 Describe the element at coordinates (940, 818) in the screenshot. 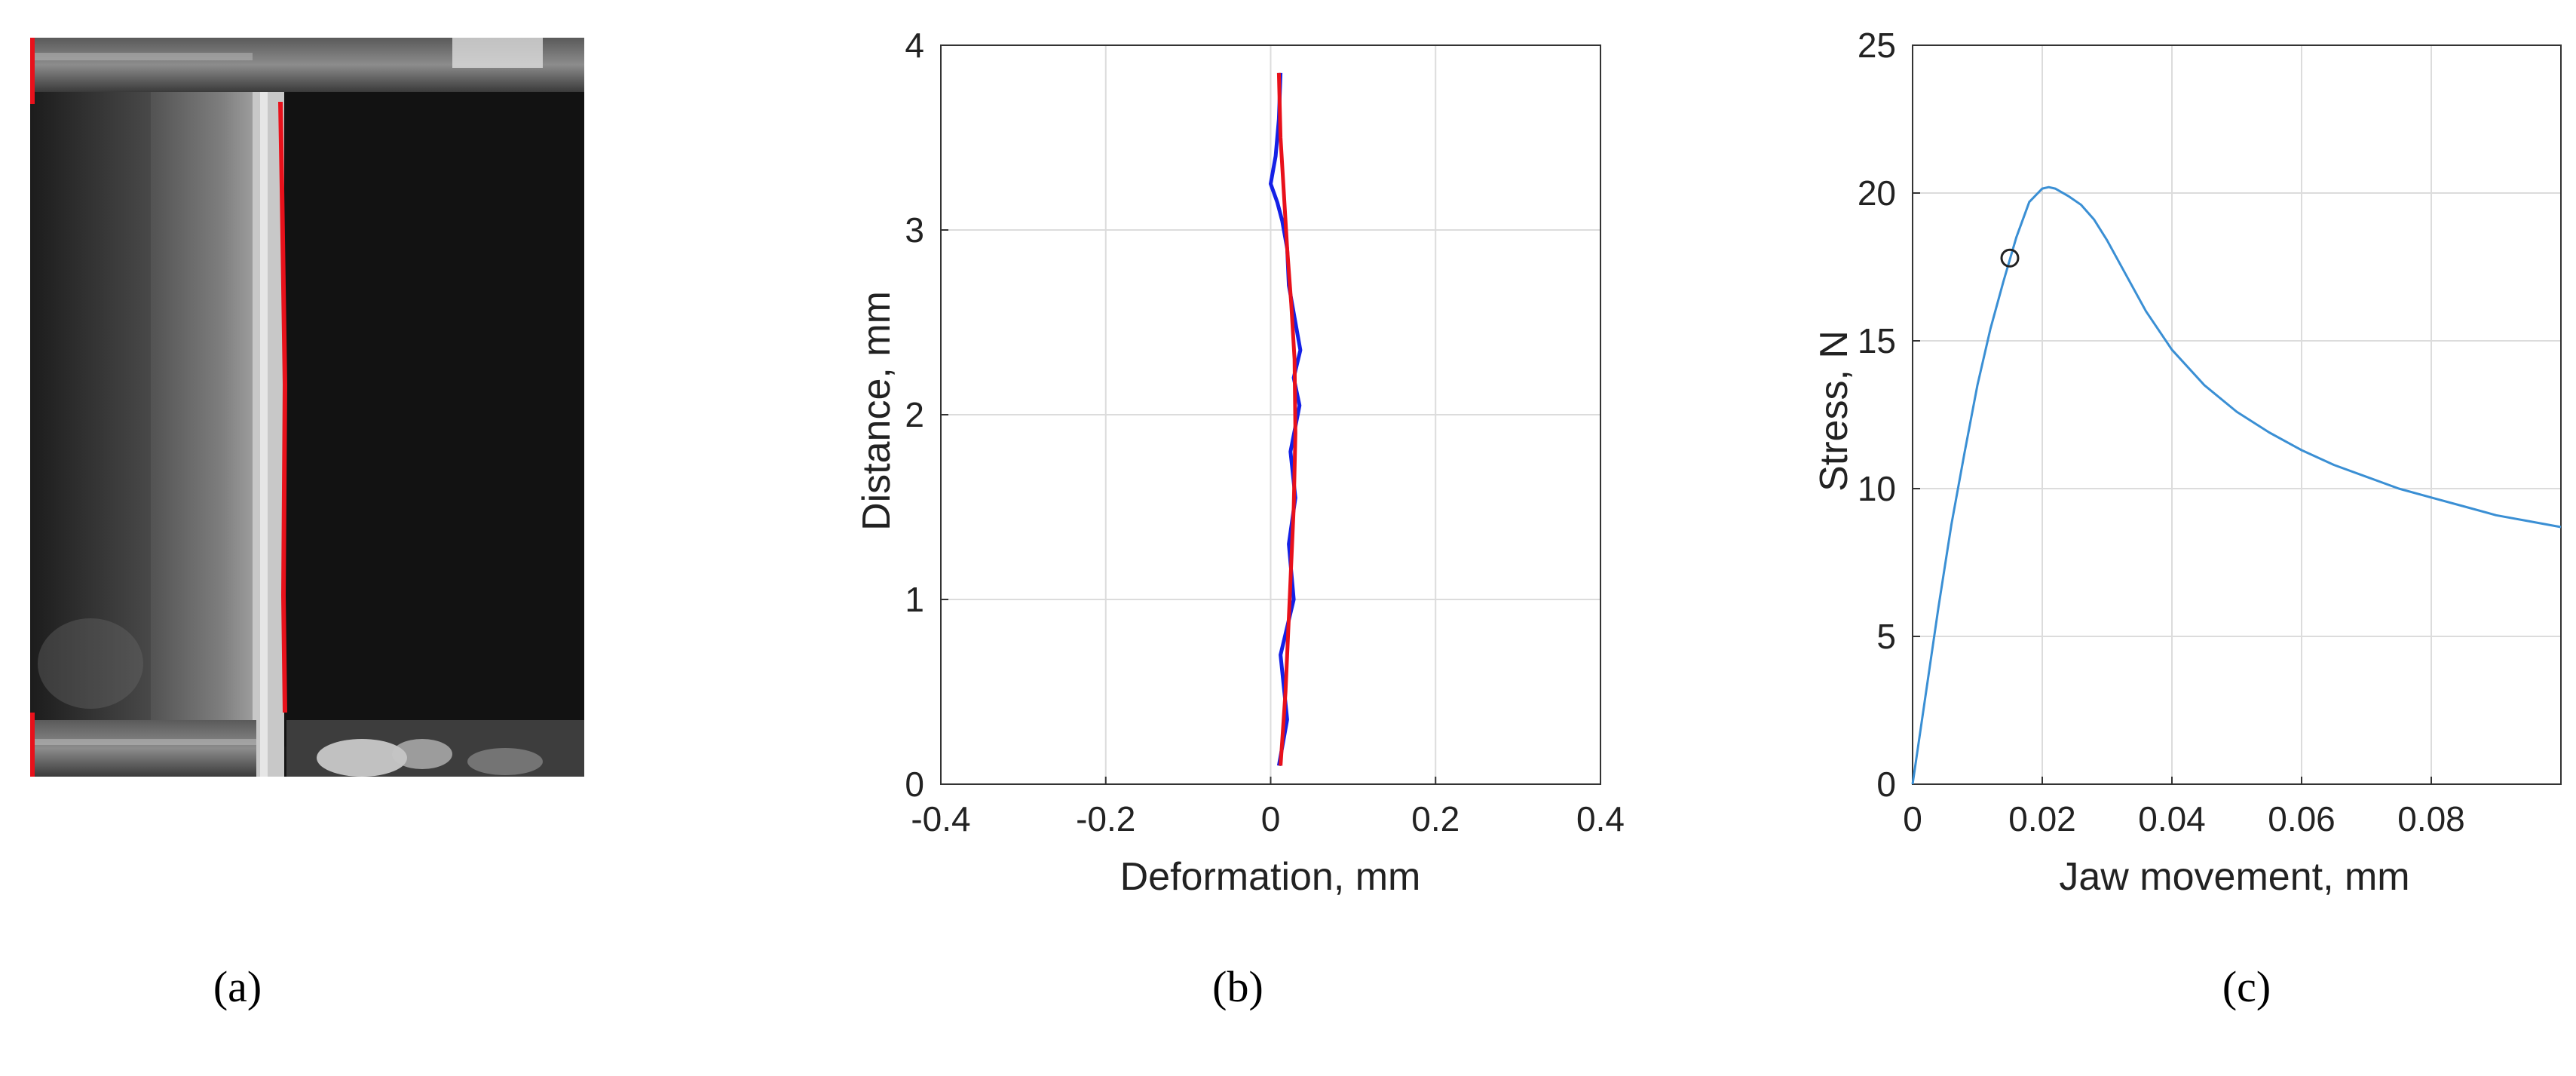

I see `x-tick-label: -0.4` at that location.